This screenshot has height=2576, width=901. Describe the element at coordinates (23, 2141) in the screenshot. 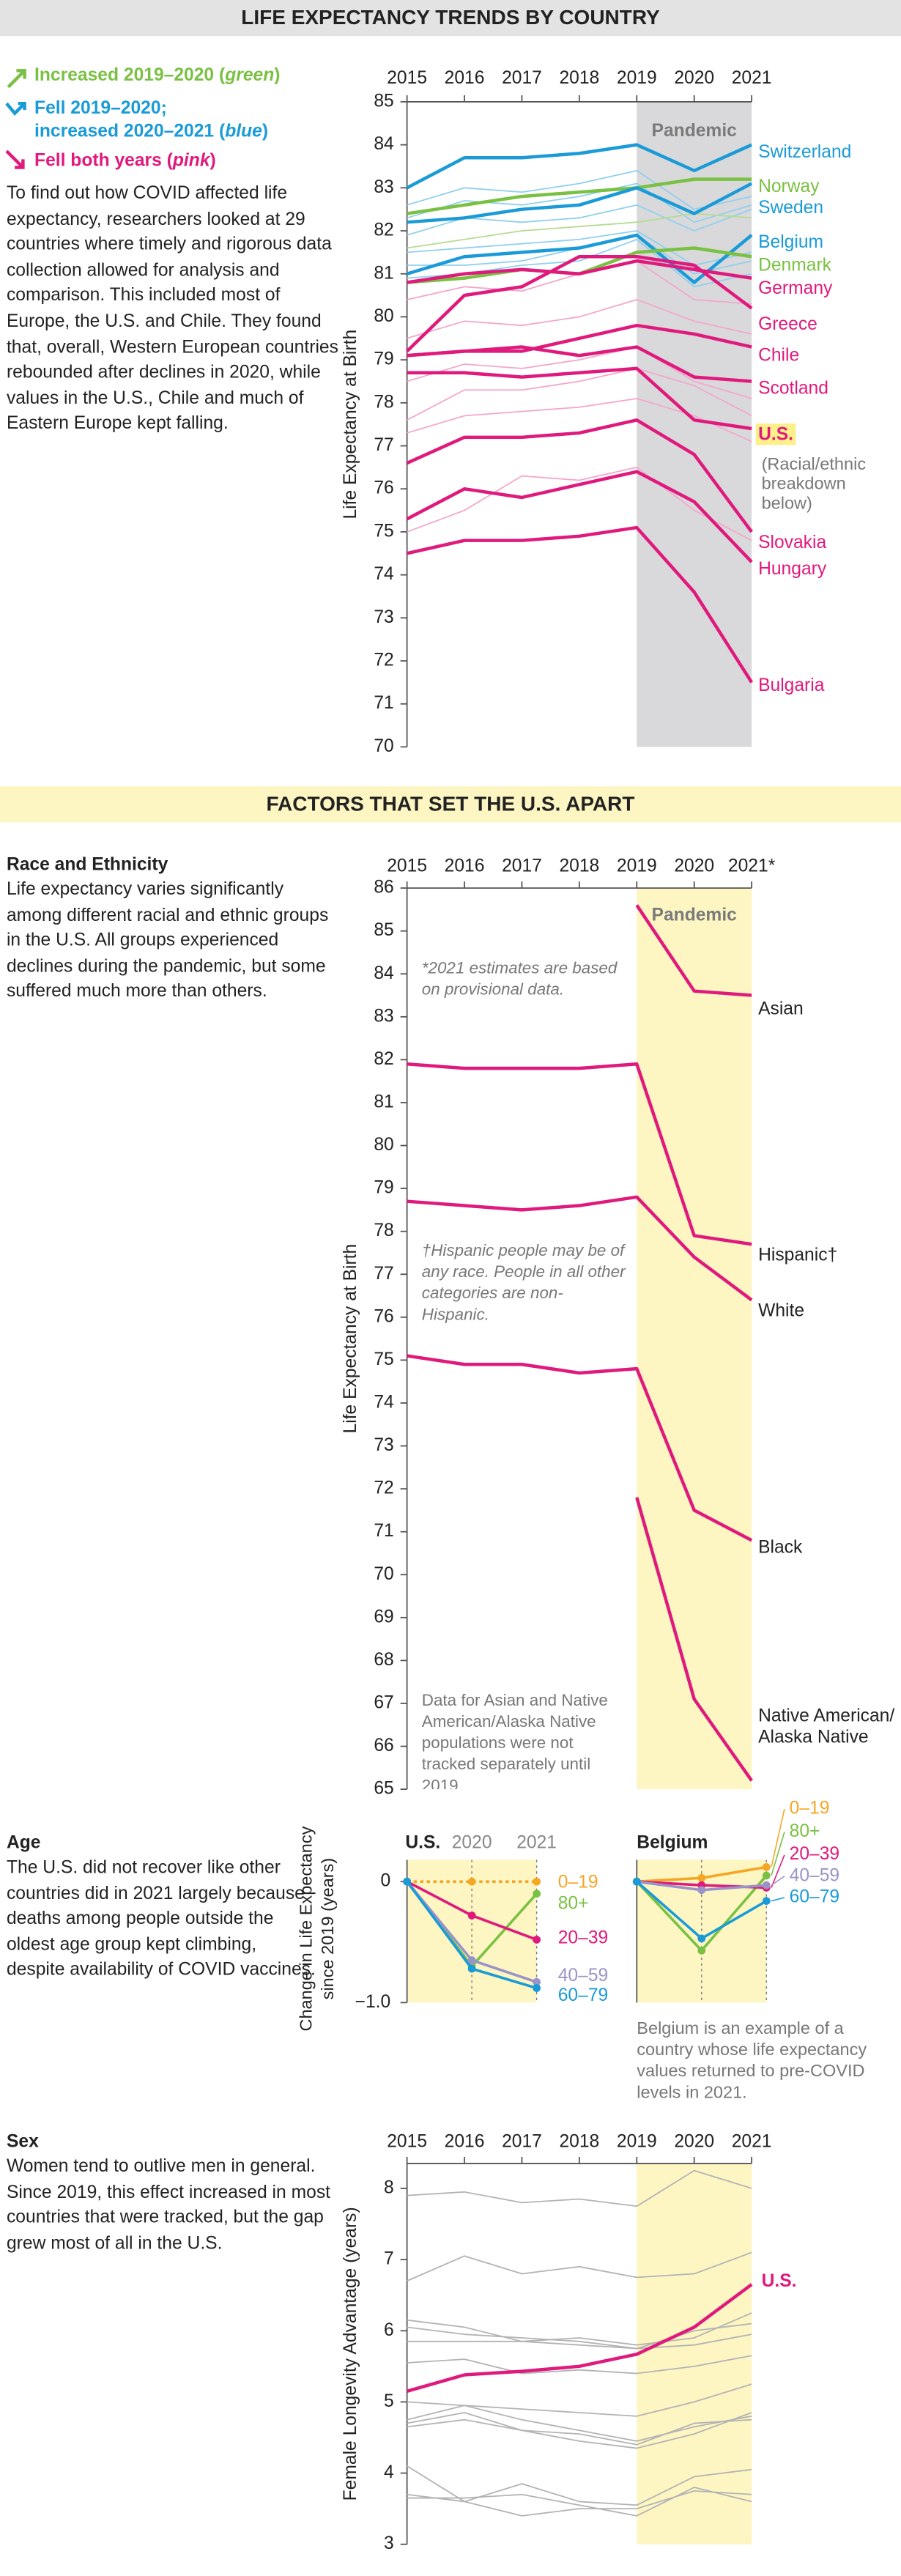

I see `section-heading: Sex` at that location.